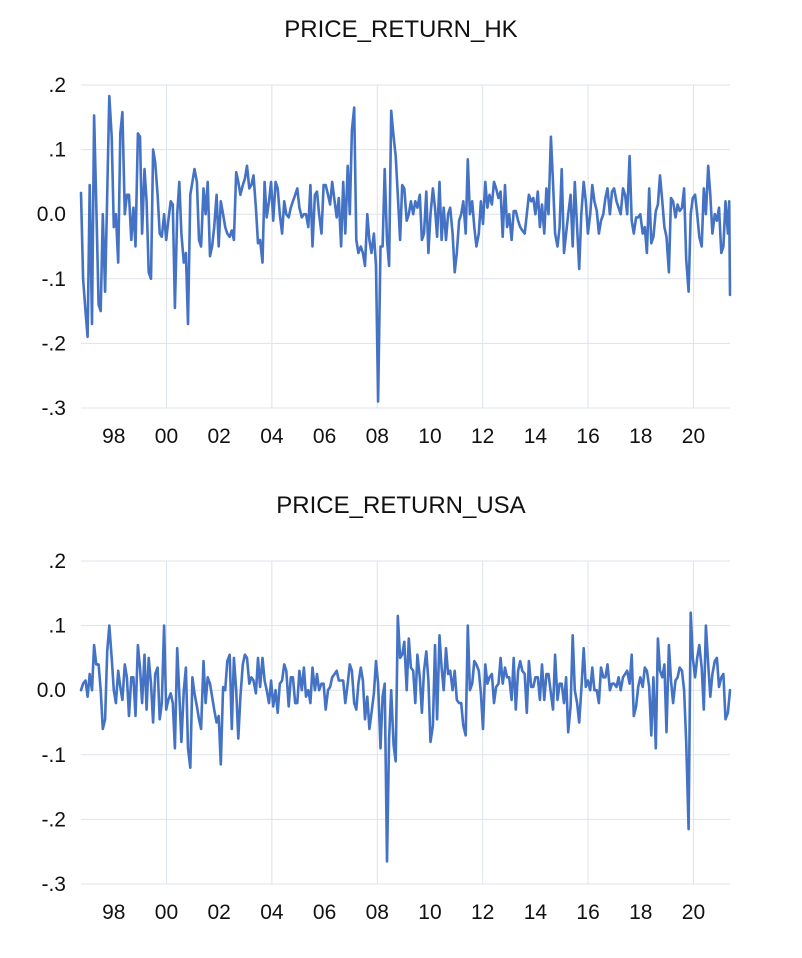 This screenshot has width=802, height=958. I want to click on chart-title: PRICE_RETURN_USA, so click(401, 505).